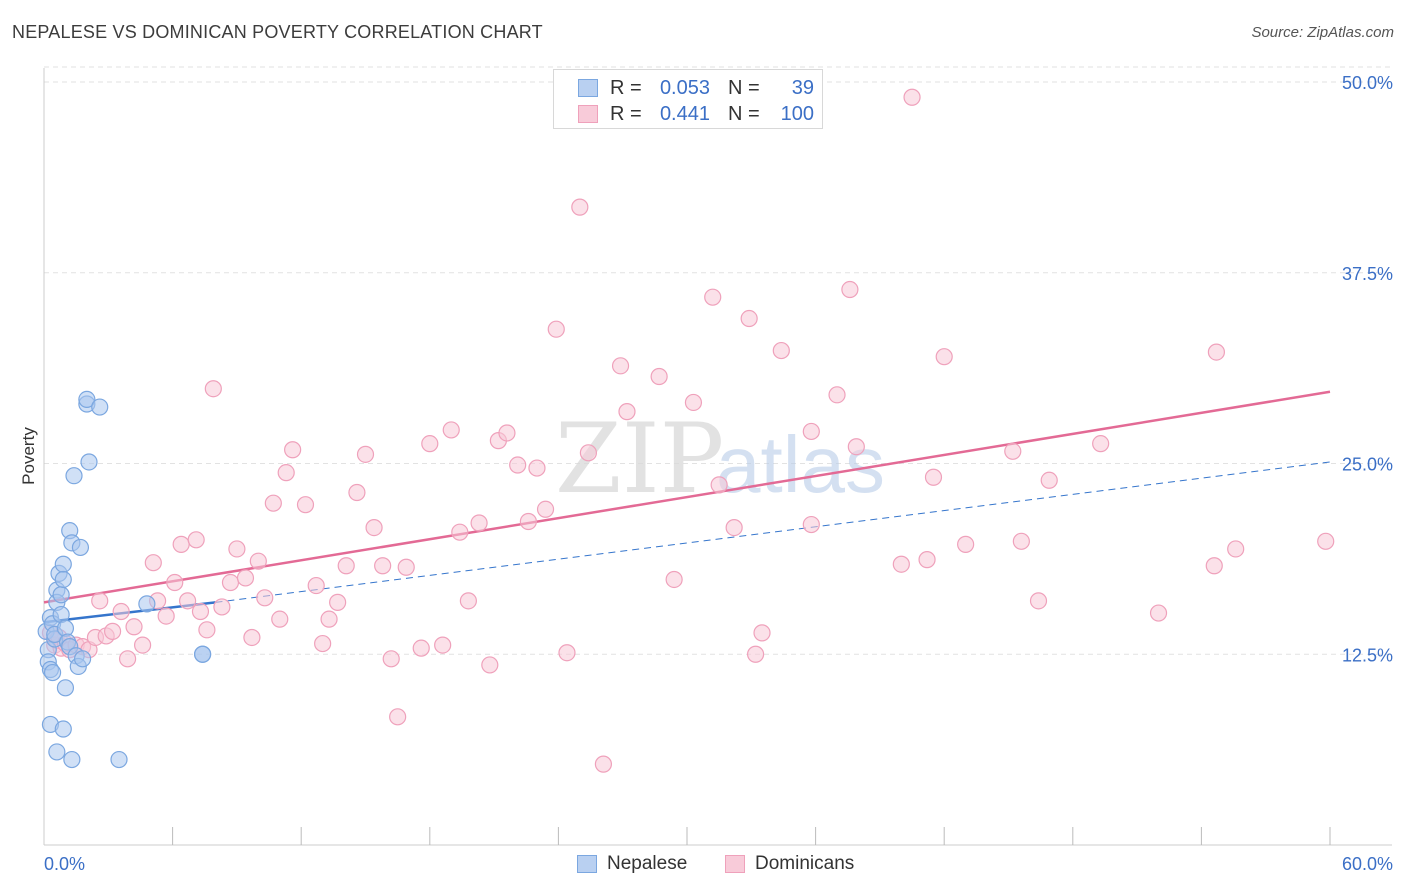  What do you see at coordinates (647, 863) in the screenshot?
I see `nepalese-legend-label: Nepalese` at bounding box center [647, 863].